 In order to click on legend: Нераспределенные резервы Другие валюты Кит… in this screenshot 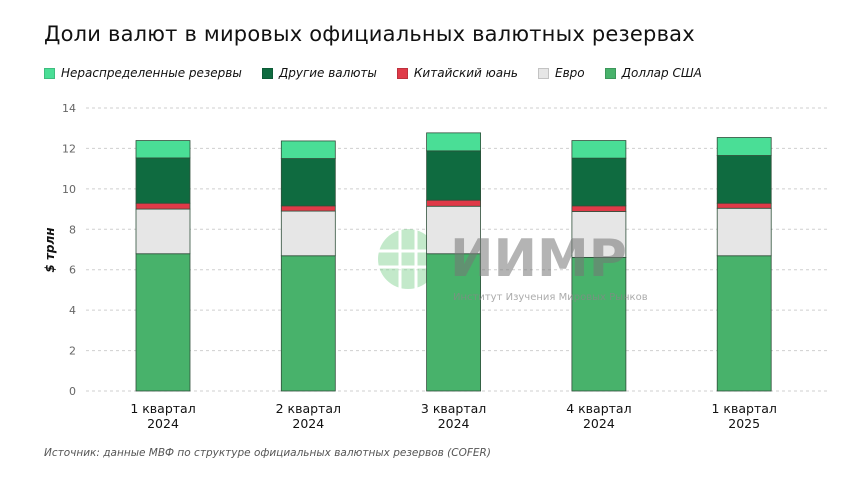, I will do `click(373, 73)`.